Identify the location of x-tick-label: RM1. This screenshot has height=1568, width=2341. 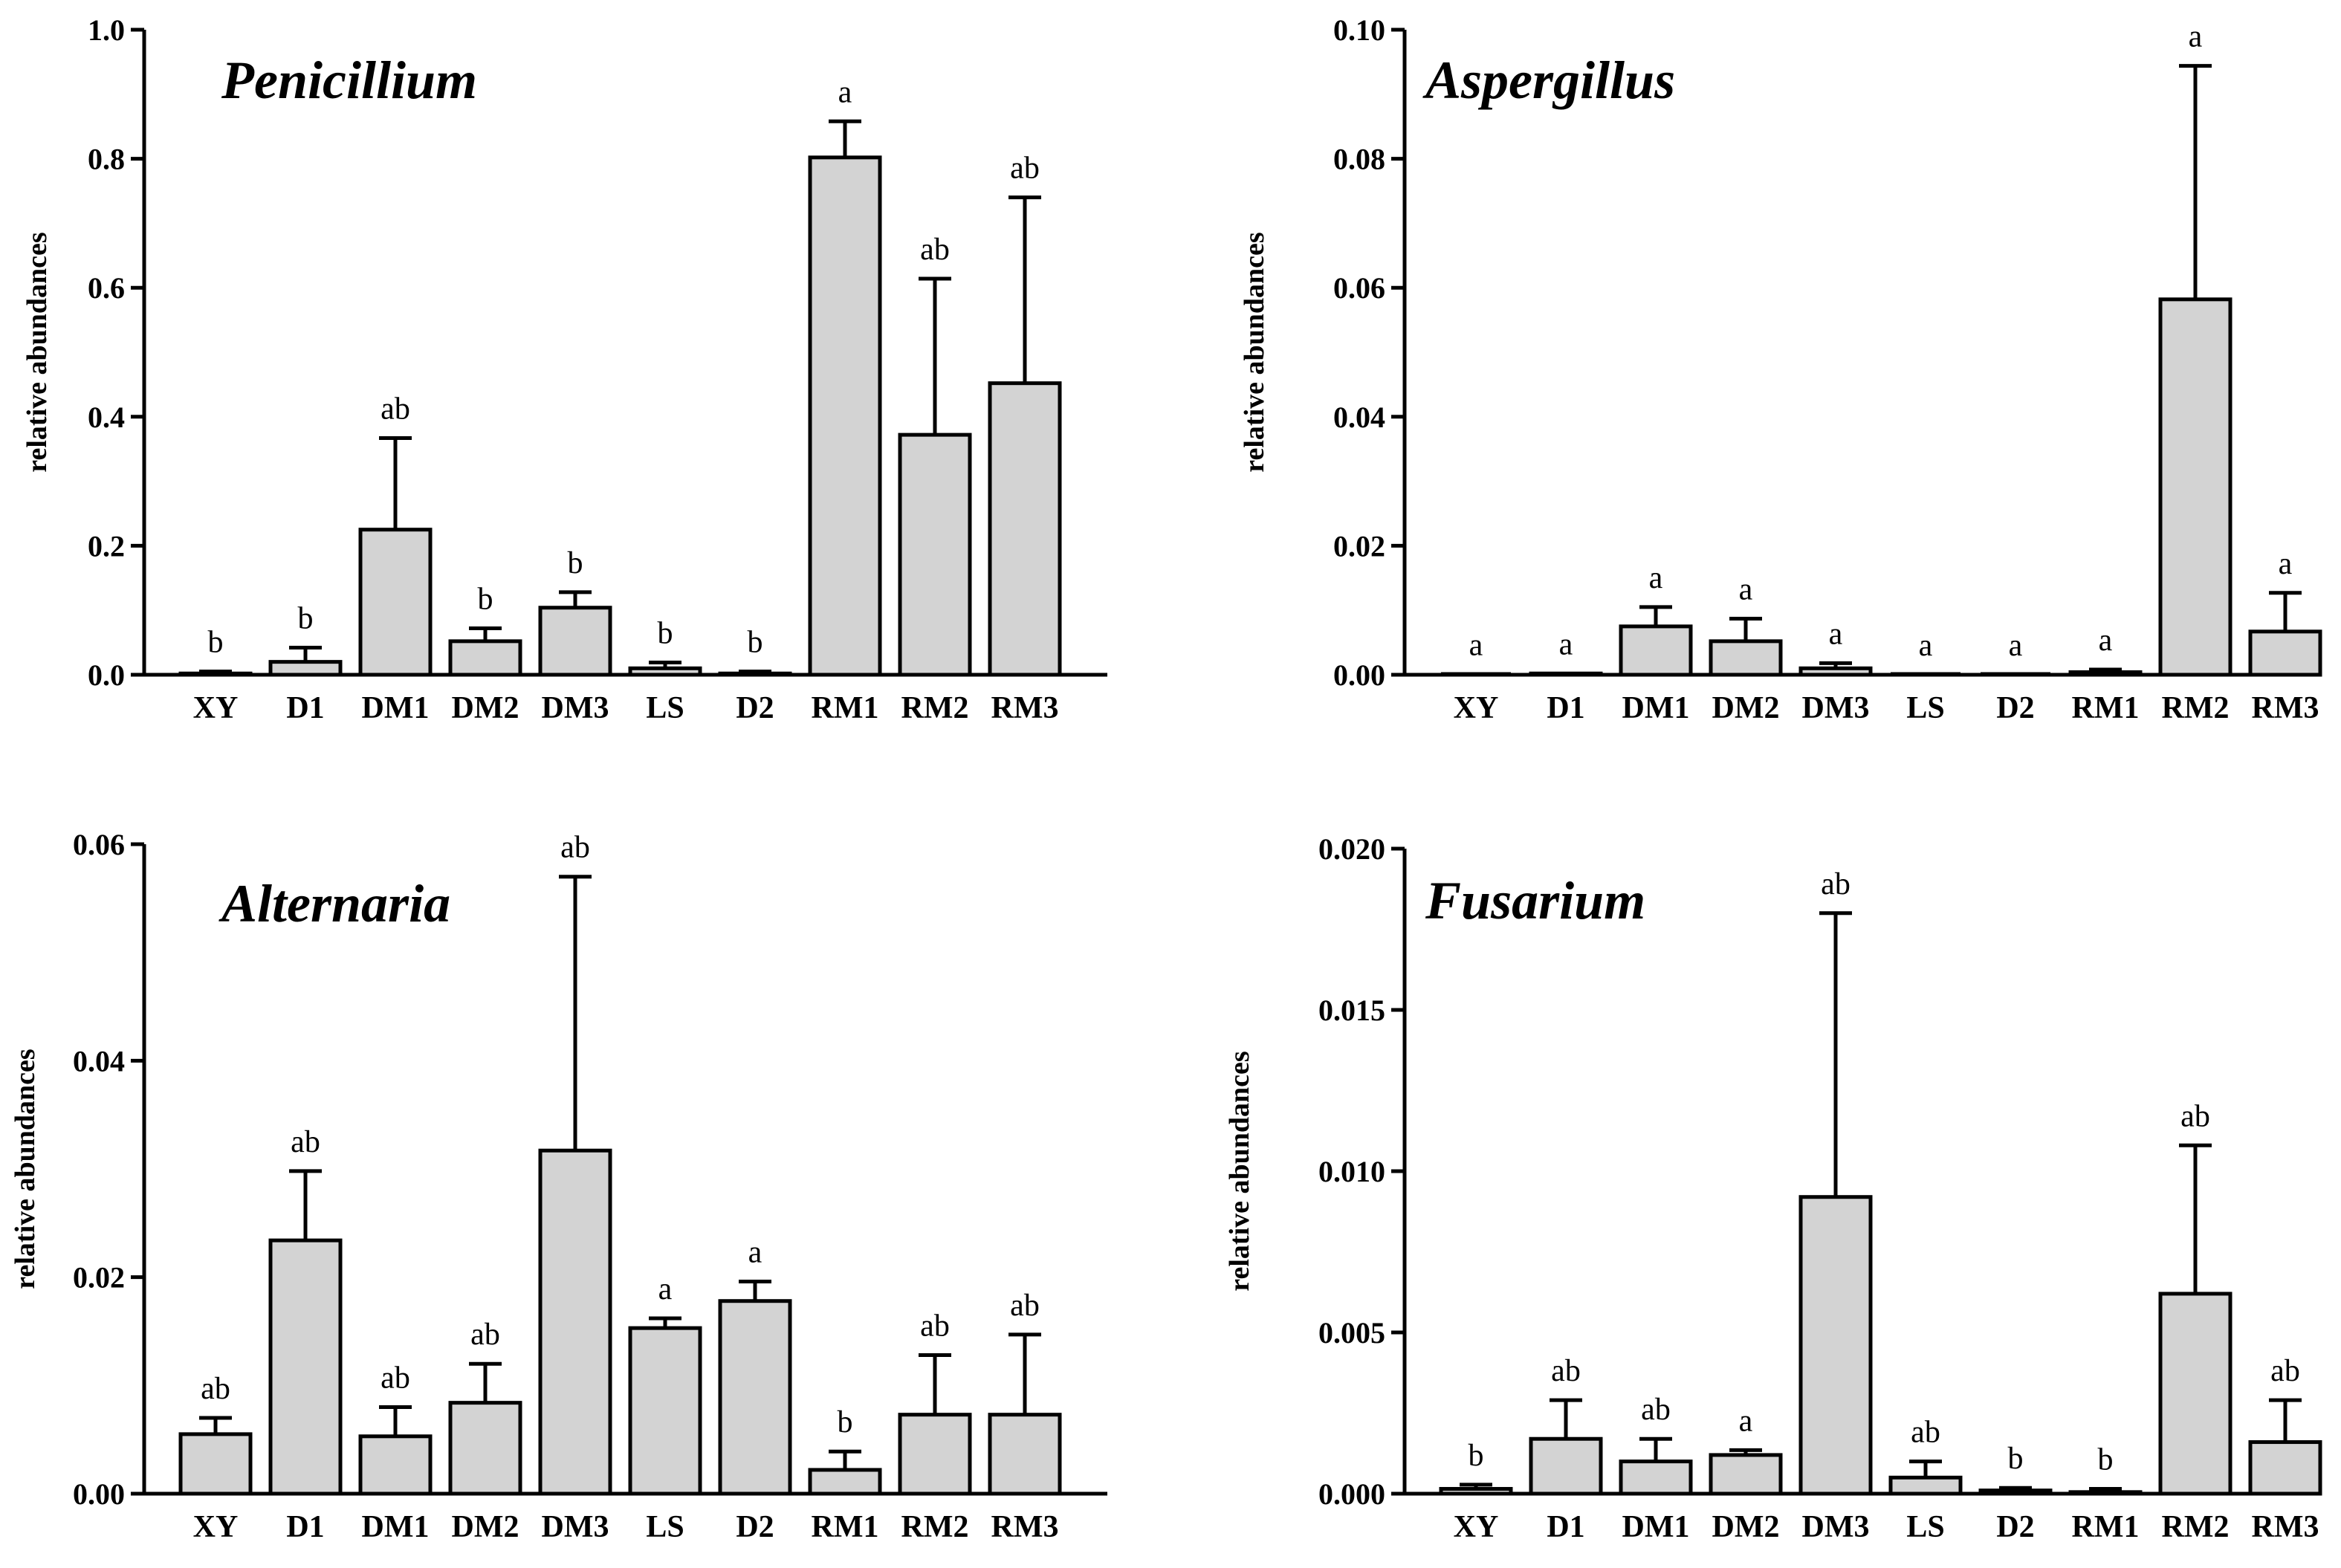
(2106, 1527).